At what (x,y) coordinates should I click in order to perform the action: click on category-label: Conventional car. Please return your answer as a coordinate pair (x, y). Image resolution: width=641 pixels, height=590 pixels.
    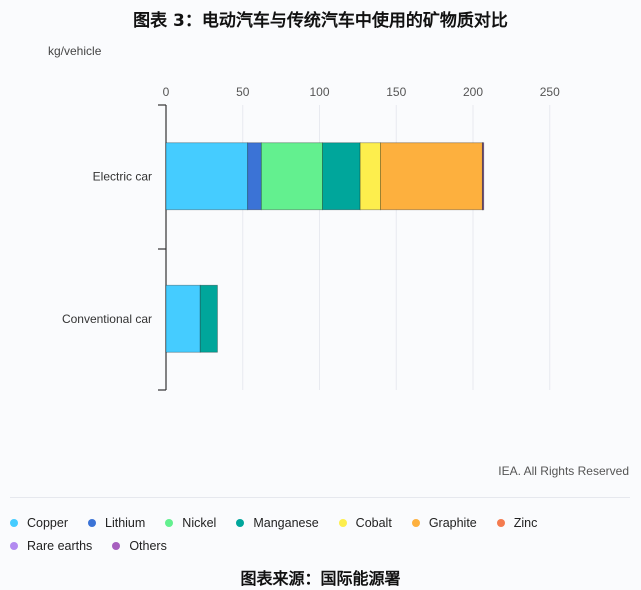
    Looking at the image, I should click on (107, 319).